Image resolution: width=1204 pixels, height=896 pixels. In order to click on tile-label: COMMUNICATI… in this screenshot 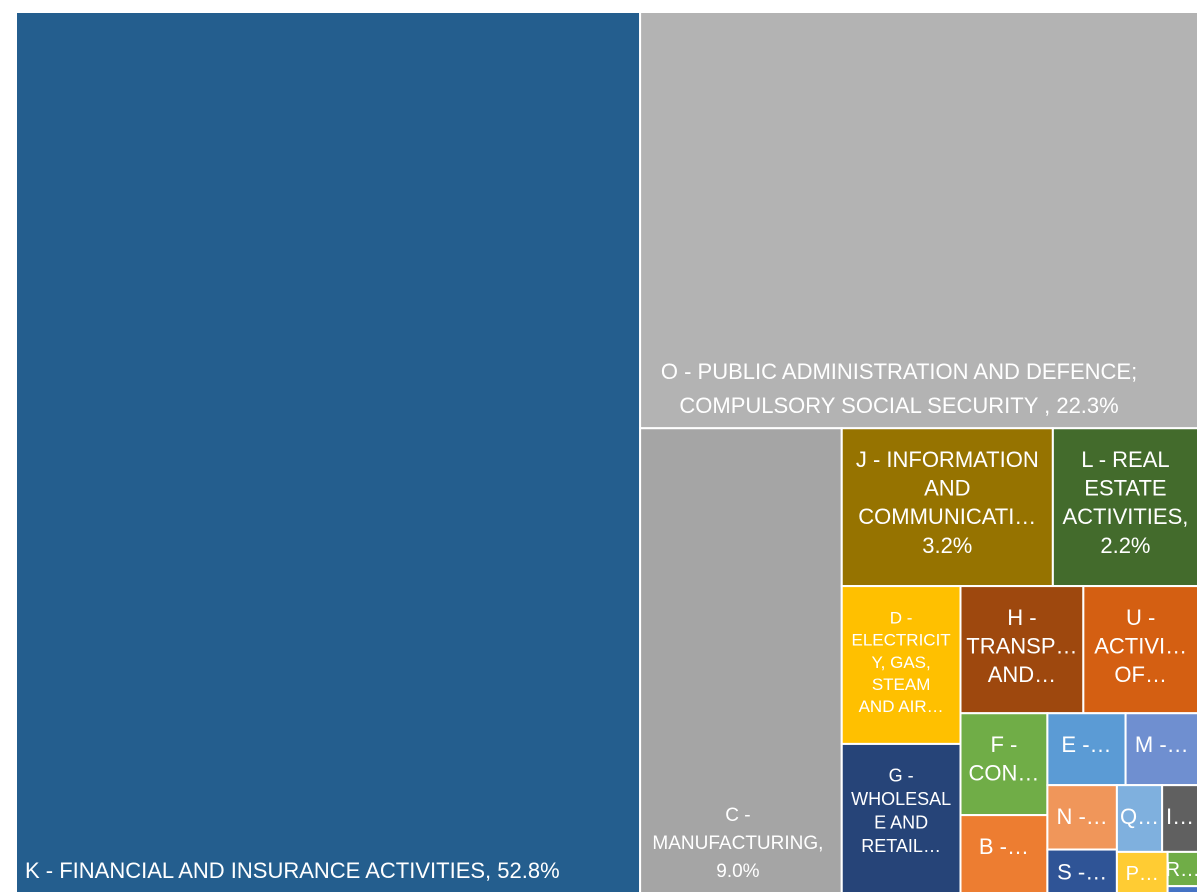, I will do `click(947, 516)`.